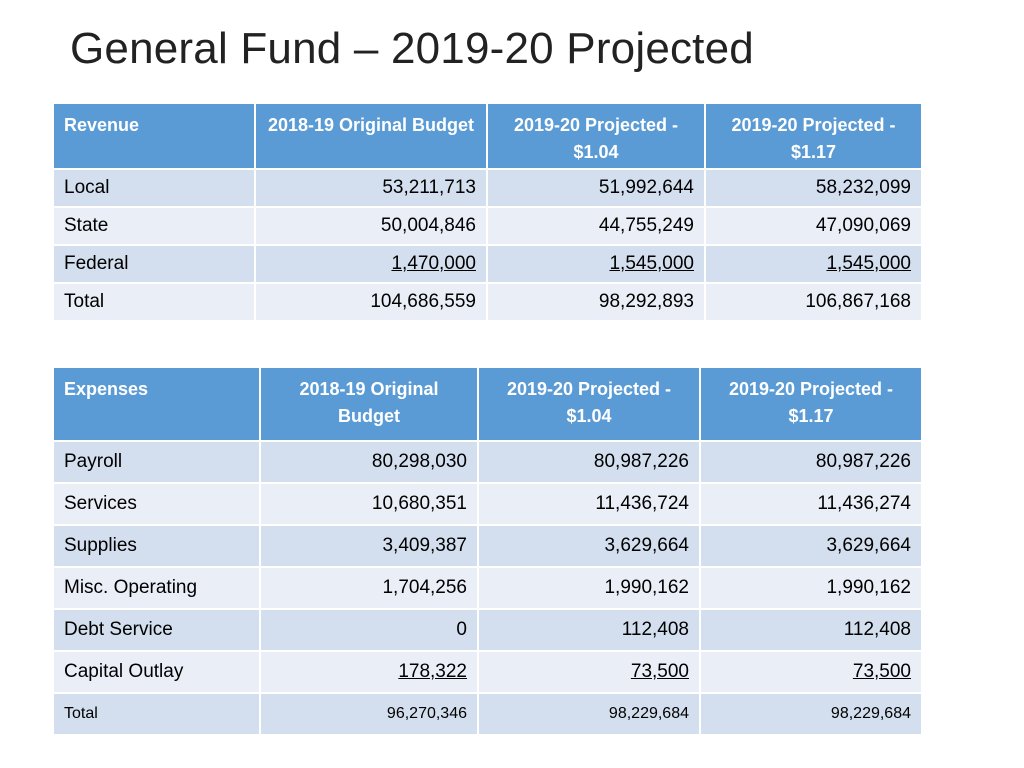 The image size is (1024, 768). What do you see at coordinates (813, 188) in the screenshot?
I see `cell-value: 58,232,099` at bounding box center [813, 188].